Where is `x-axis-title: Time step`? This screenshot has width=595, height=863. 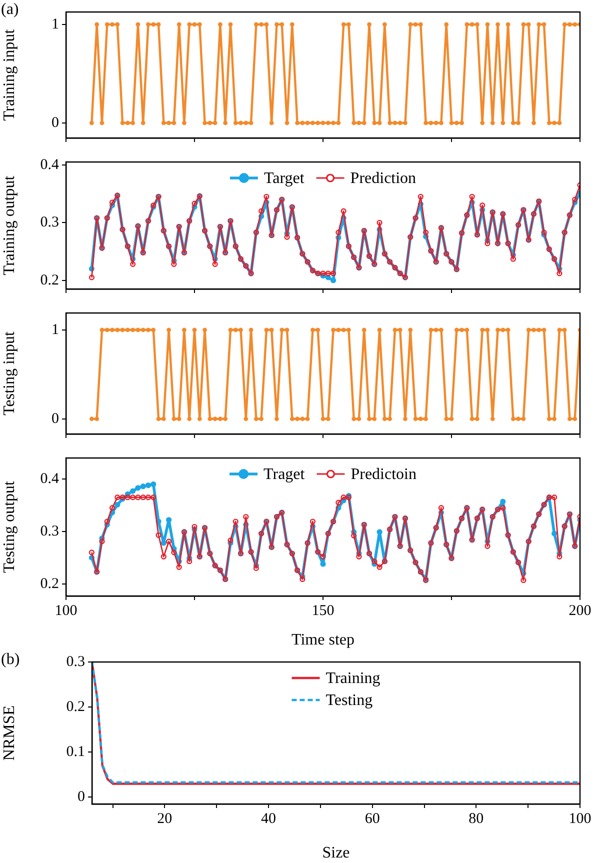 x-axis-title: Time step is located at coordinates (323, 640).